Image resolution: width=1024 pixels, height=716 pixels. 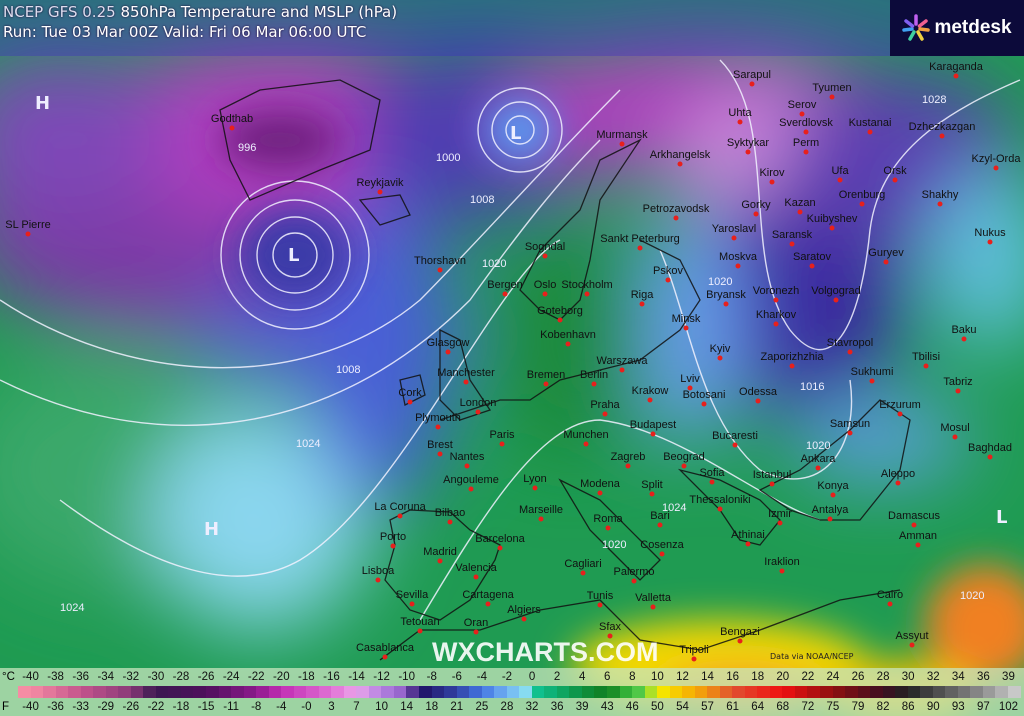 I want to click on city-label: Antalya, so click(x=830, y=510).